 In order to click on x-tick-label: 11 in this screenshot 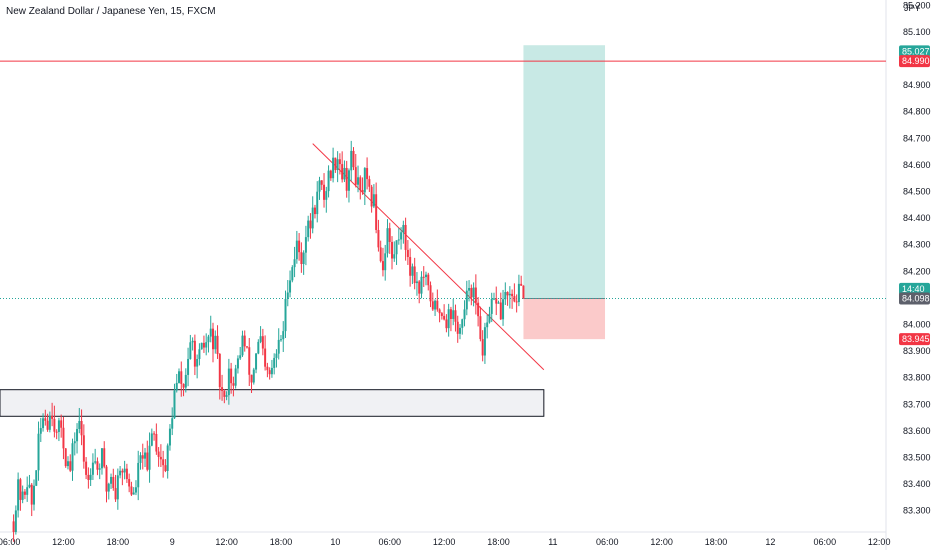, I will do `click(552, 542)`.